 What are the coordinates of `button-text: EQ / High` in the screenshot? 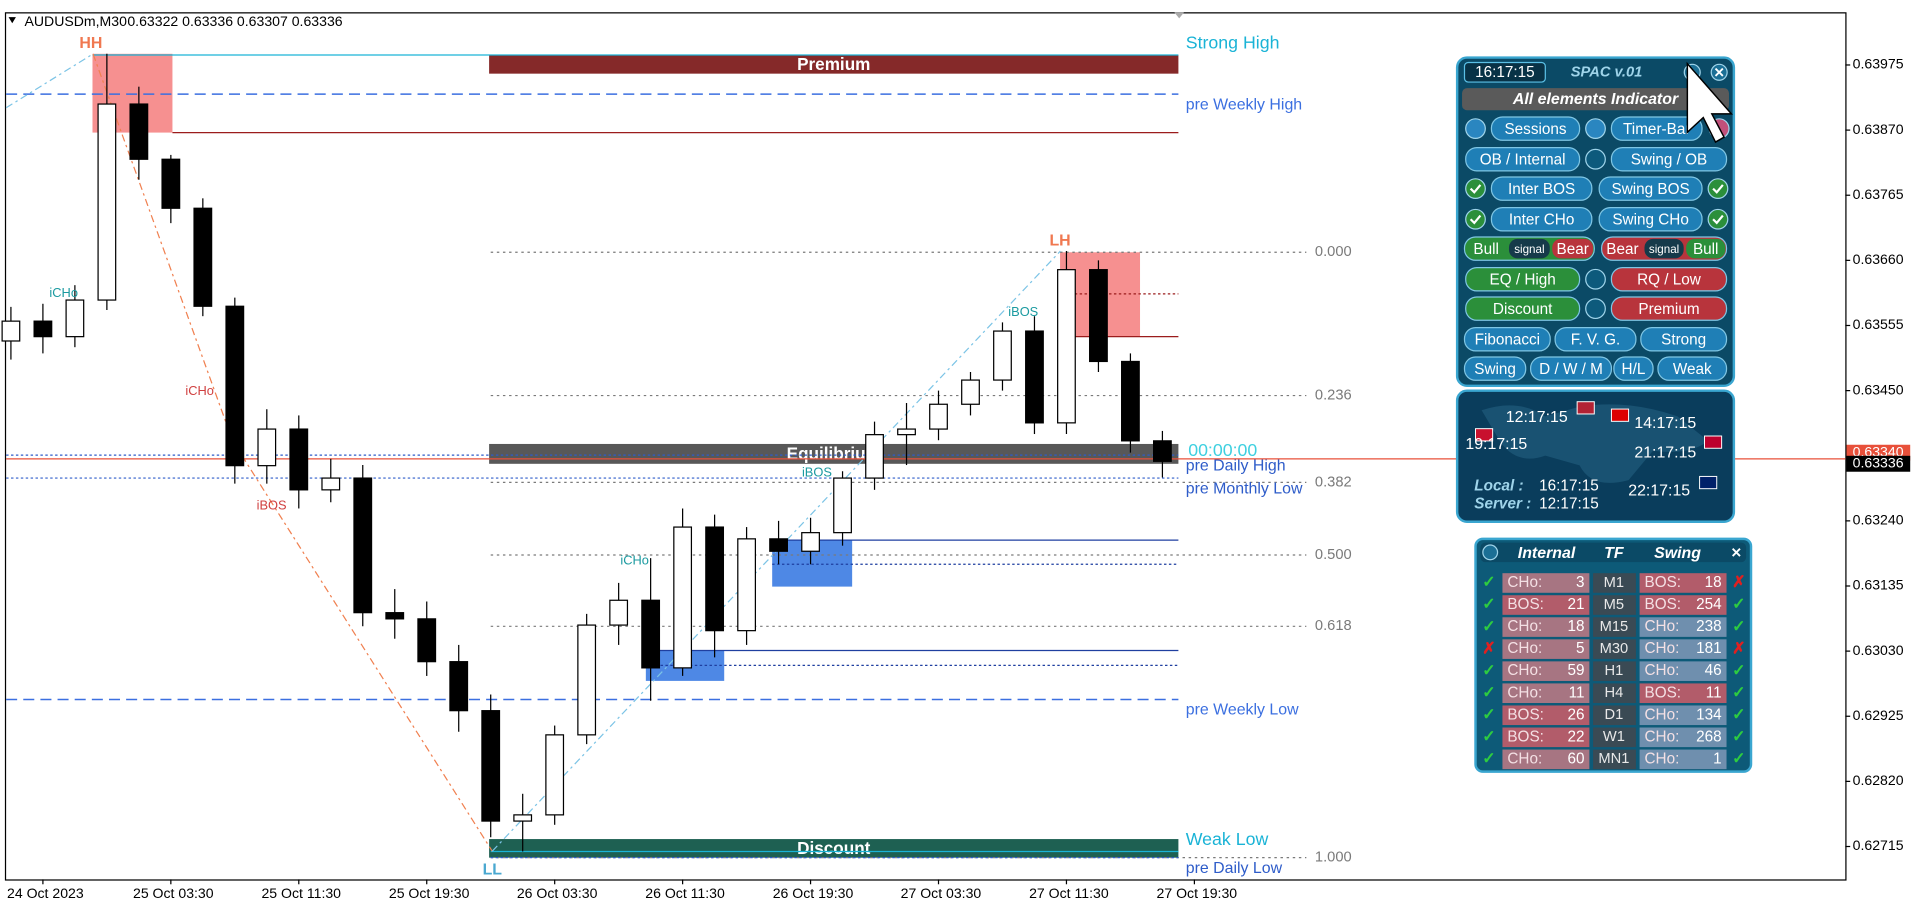 It's located at (1523, 280).